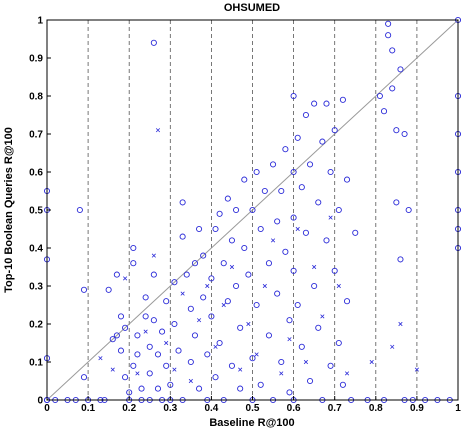  I want to click on x-tick-label-10: 1, so click(458, 408).